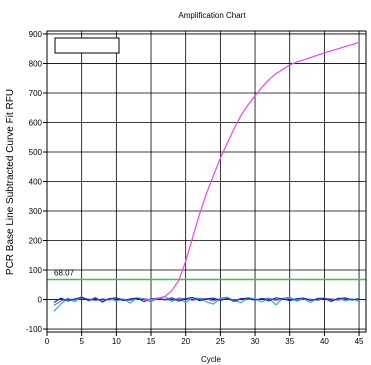 This screenshot has width=371, height=365. What do you see at coordinates (220, 341) in the screenshot?
I see `x-tick-label: 25` at bounding box center [220, 341].